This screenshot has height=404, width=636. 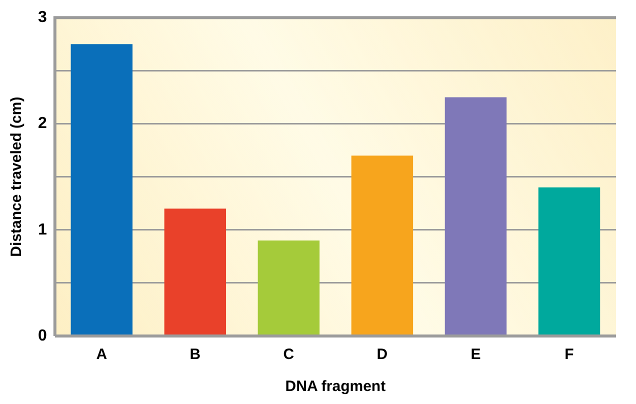 I want to click on x-tick-label: F, so click(x=569, y=355).